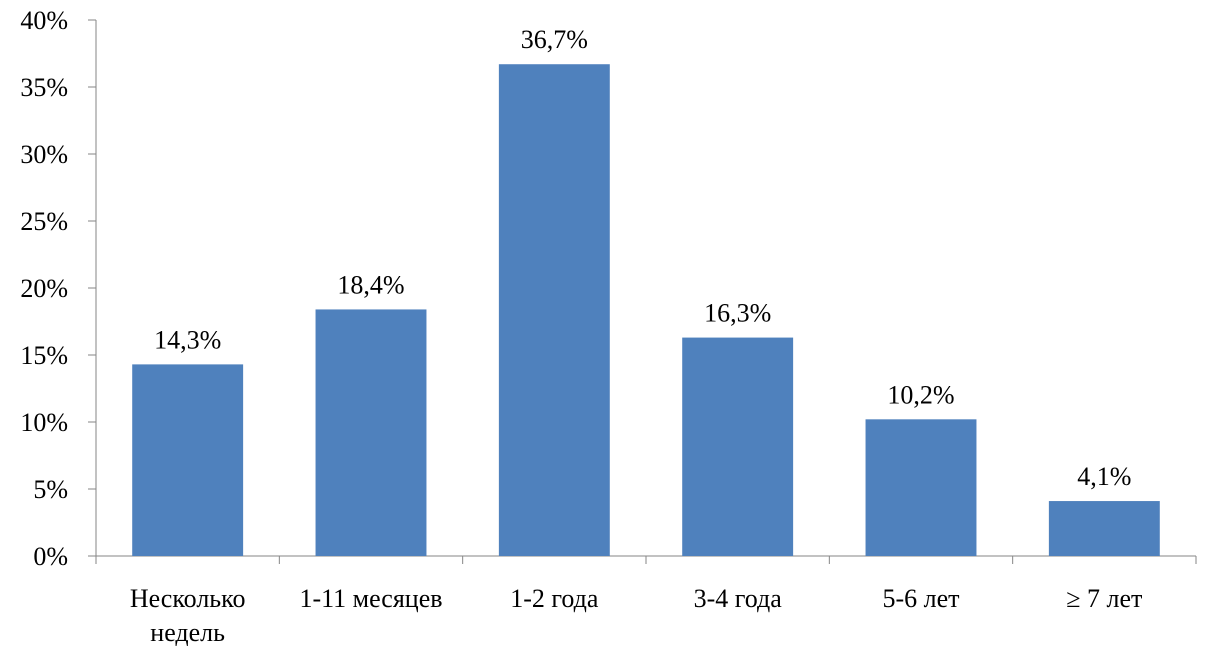  Describe the element at coordinates (370, 284) in the screenshot. I see `data-label: 18,4%` at that location.